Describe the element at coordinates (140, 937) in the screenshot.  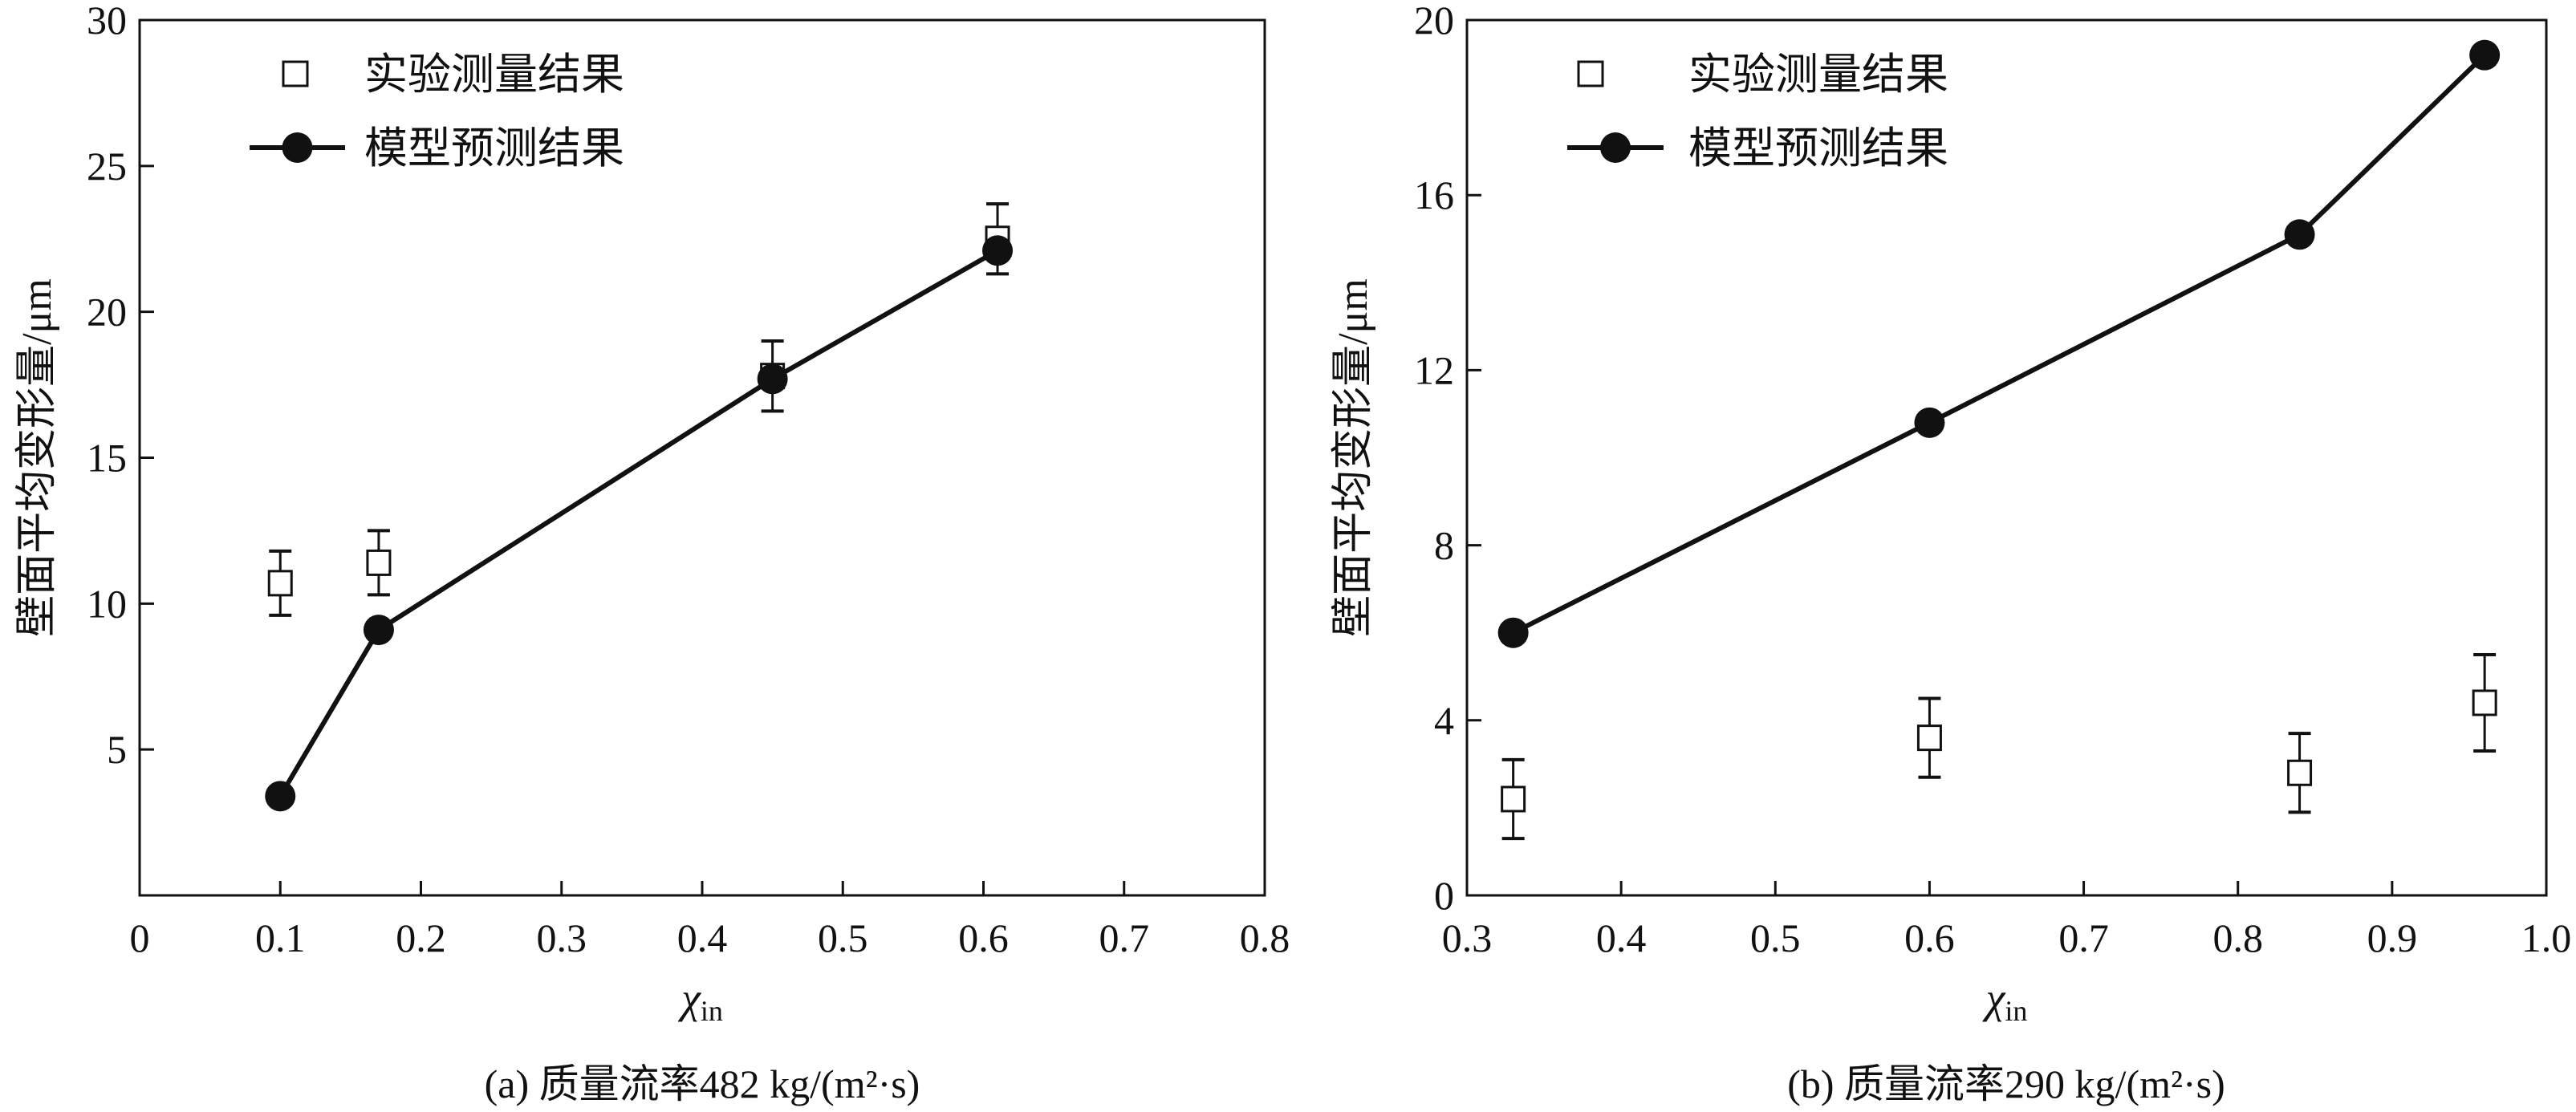
I see `x-tick-label: 0` at that location.